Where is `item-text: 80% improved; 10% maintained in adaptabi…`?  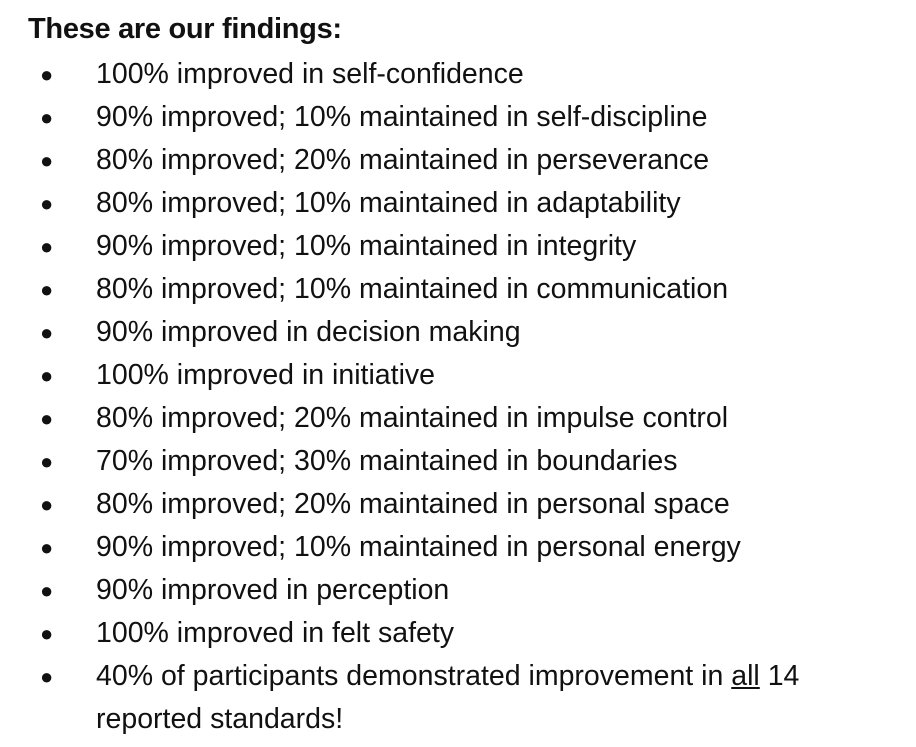
item-text: 80% improved; 10% maintained in adaptabi… is located at coordinates (388, 203).